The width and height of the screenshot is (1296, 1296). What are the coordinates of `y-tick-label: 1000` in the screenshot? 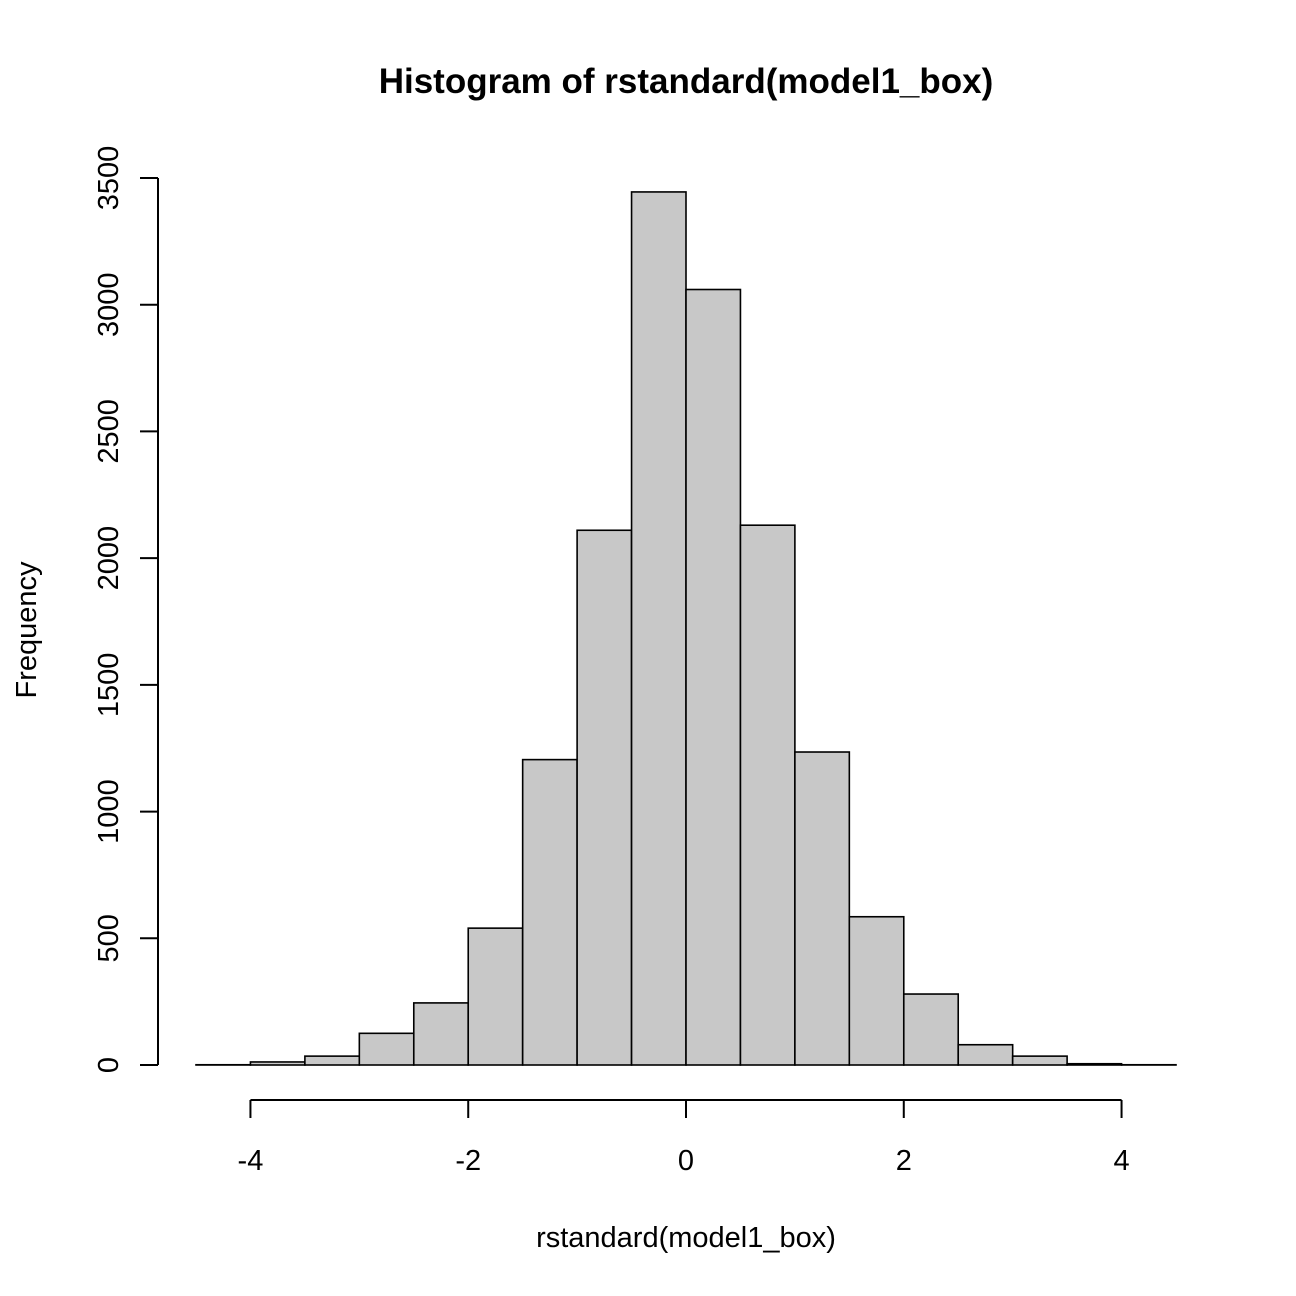 It's located at (109, 811).